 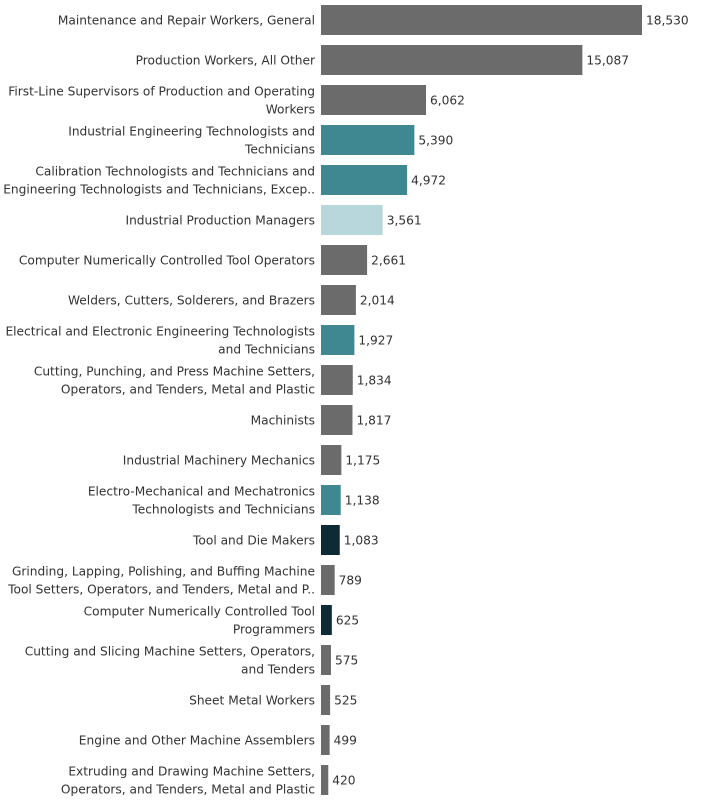 What do you see at coordinates (186, 21) in the screenshot?
I see `category-label-0: Maintenance and Repair Workers, General` at bounding box center [186, 21].